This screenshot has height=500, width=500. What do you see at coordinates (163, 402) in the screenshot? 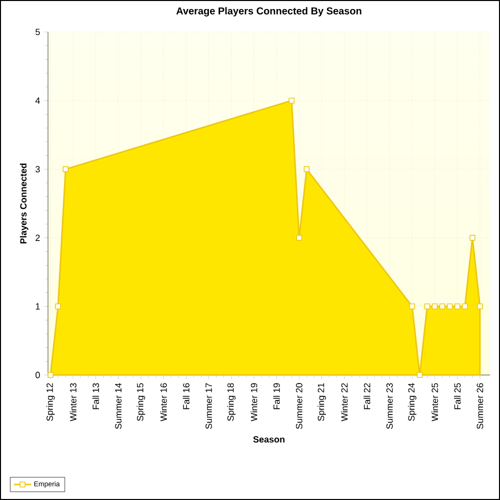
I see `x-tick-label: Winter 16` at bounding box center [163, 402].